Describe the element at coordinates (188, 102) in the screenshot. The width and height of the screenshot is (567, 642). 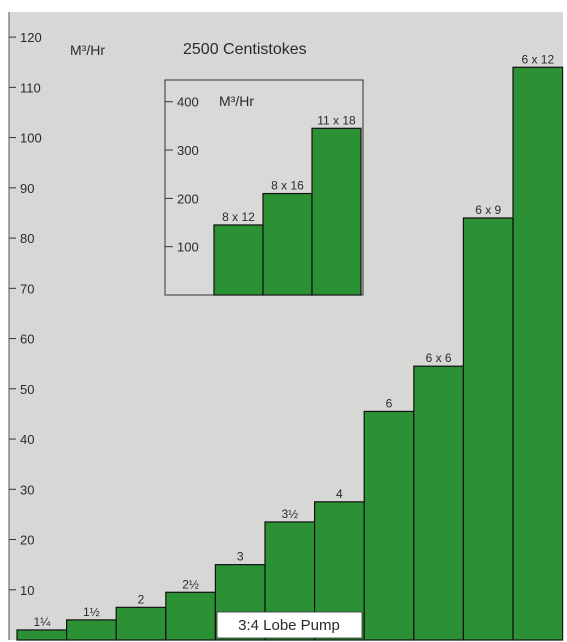
I see `inset-y-tick-label: 400` at that location.